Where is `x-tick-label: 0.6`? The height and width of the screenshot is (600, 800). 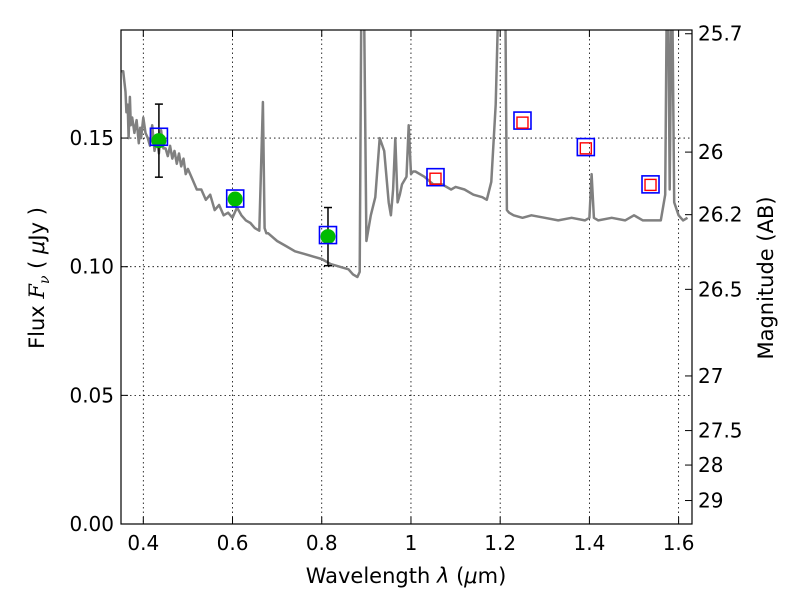
x-tick-label: 0.6 is located at coordinates (233, 543).